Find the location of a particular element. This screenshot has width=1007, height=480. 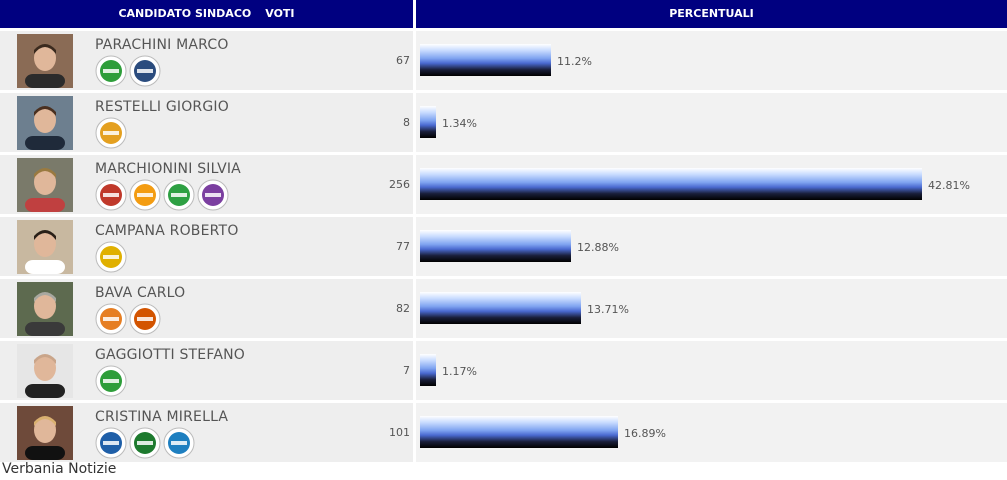

candidate-votes: 77 is located at coordinates (403, 246).